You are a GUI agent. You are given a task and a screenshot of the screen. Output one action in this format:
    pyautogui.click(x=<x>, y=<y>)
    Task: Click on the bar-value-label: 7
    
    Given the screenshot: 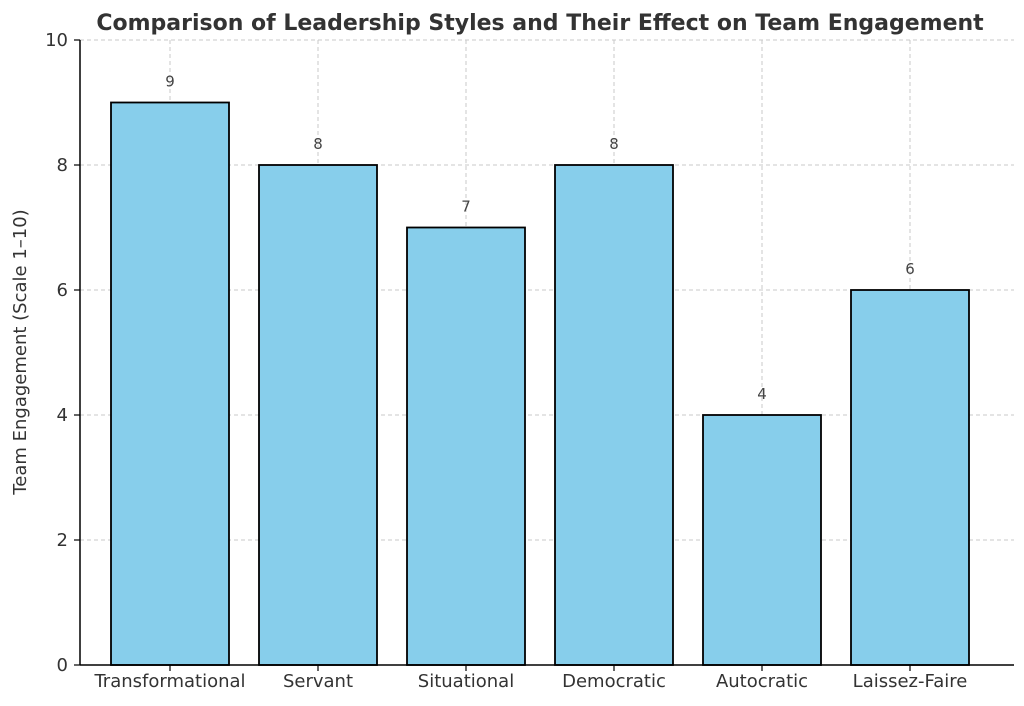 What is the action you would take?
    pyautogui.click(x=466, y=207)
    